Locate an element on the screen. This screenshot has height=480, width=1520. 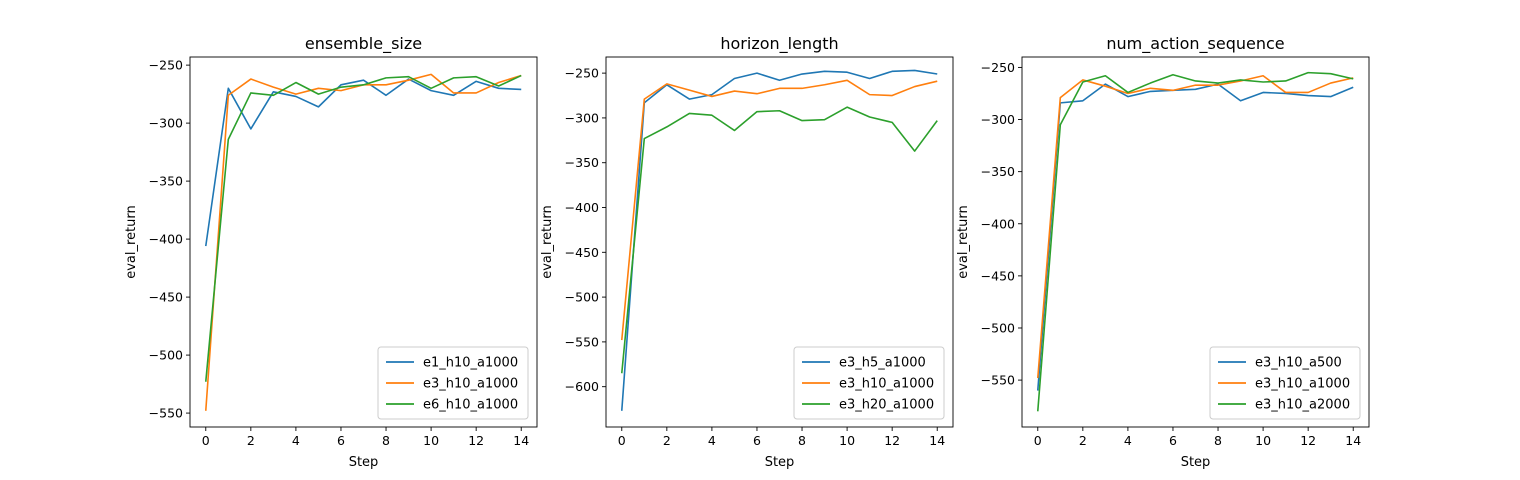
legend: e1_h10_a1000 e3_h10_a1000 e6_h10_a1000 is located at coordinates (453, 383).